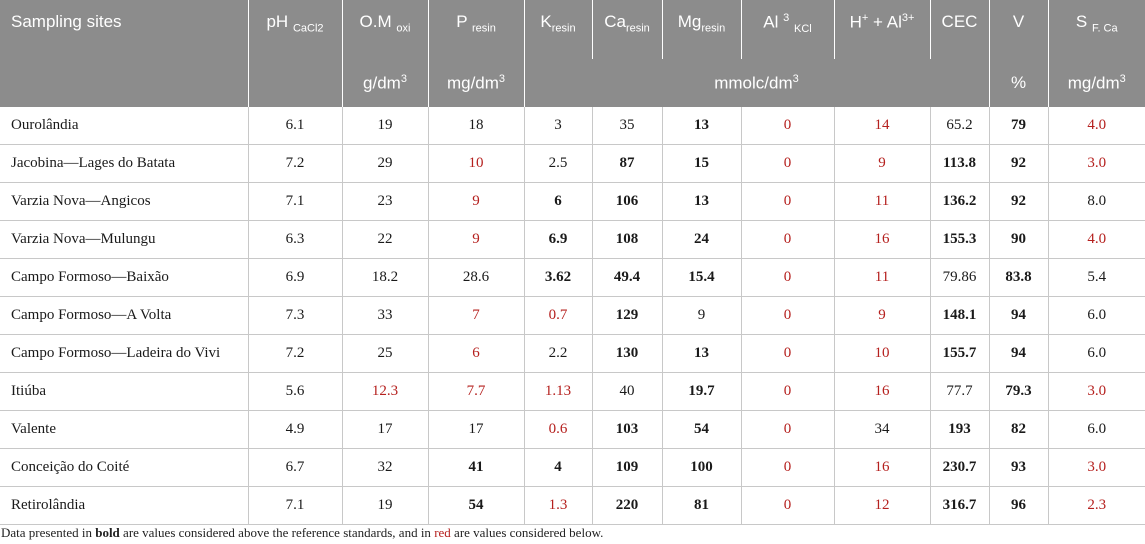 The width and height of the screenshot is (1145, 544). I want to click on value-cell: 96, so click(1019, 505).